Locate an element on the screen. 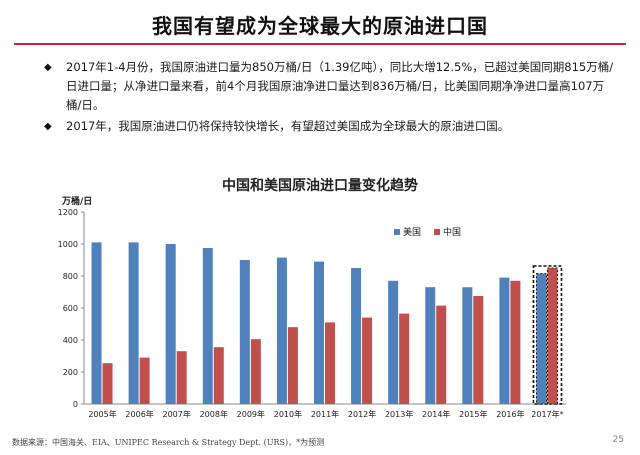 Image resolution: width=640 pixels, height=455 pixels. chart-title: 中国和美国原油进口量变化趋势 is located at coordinates (320, 186).